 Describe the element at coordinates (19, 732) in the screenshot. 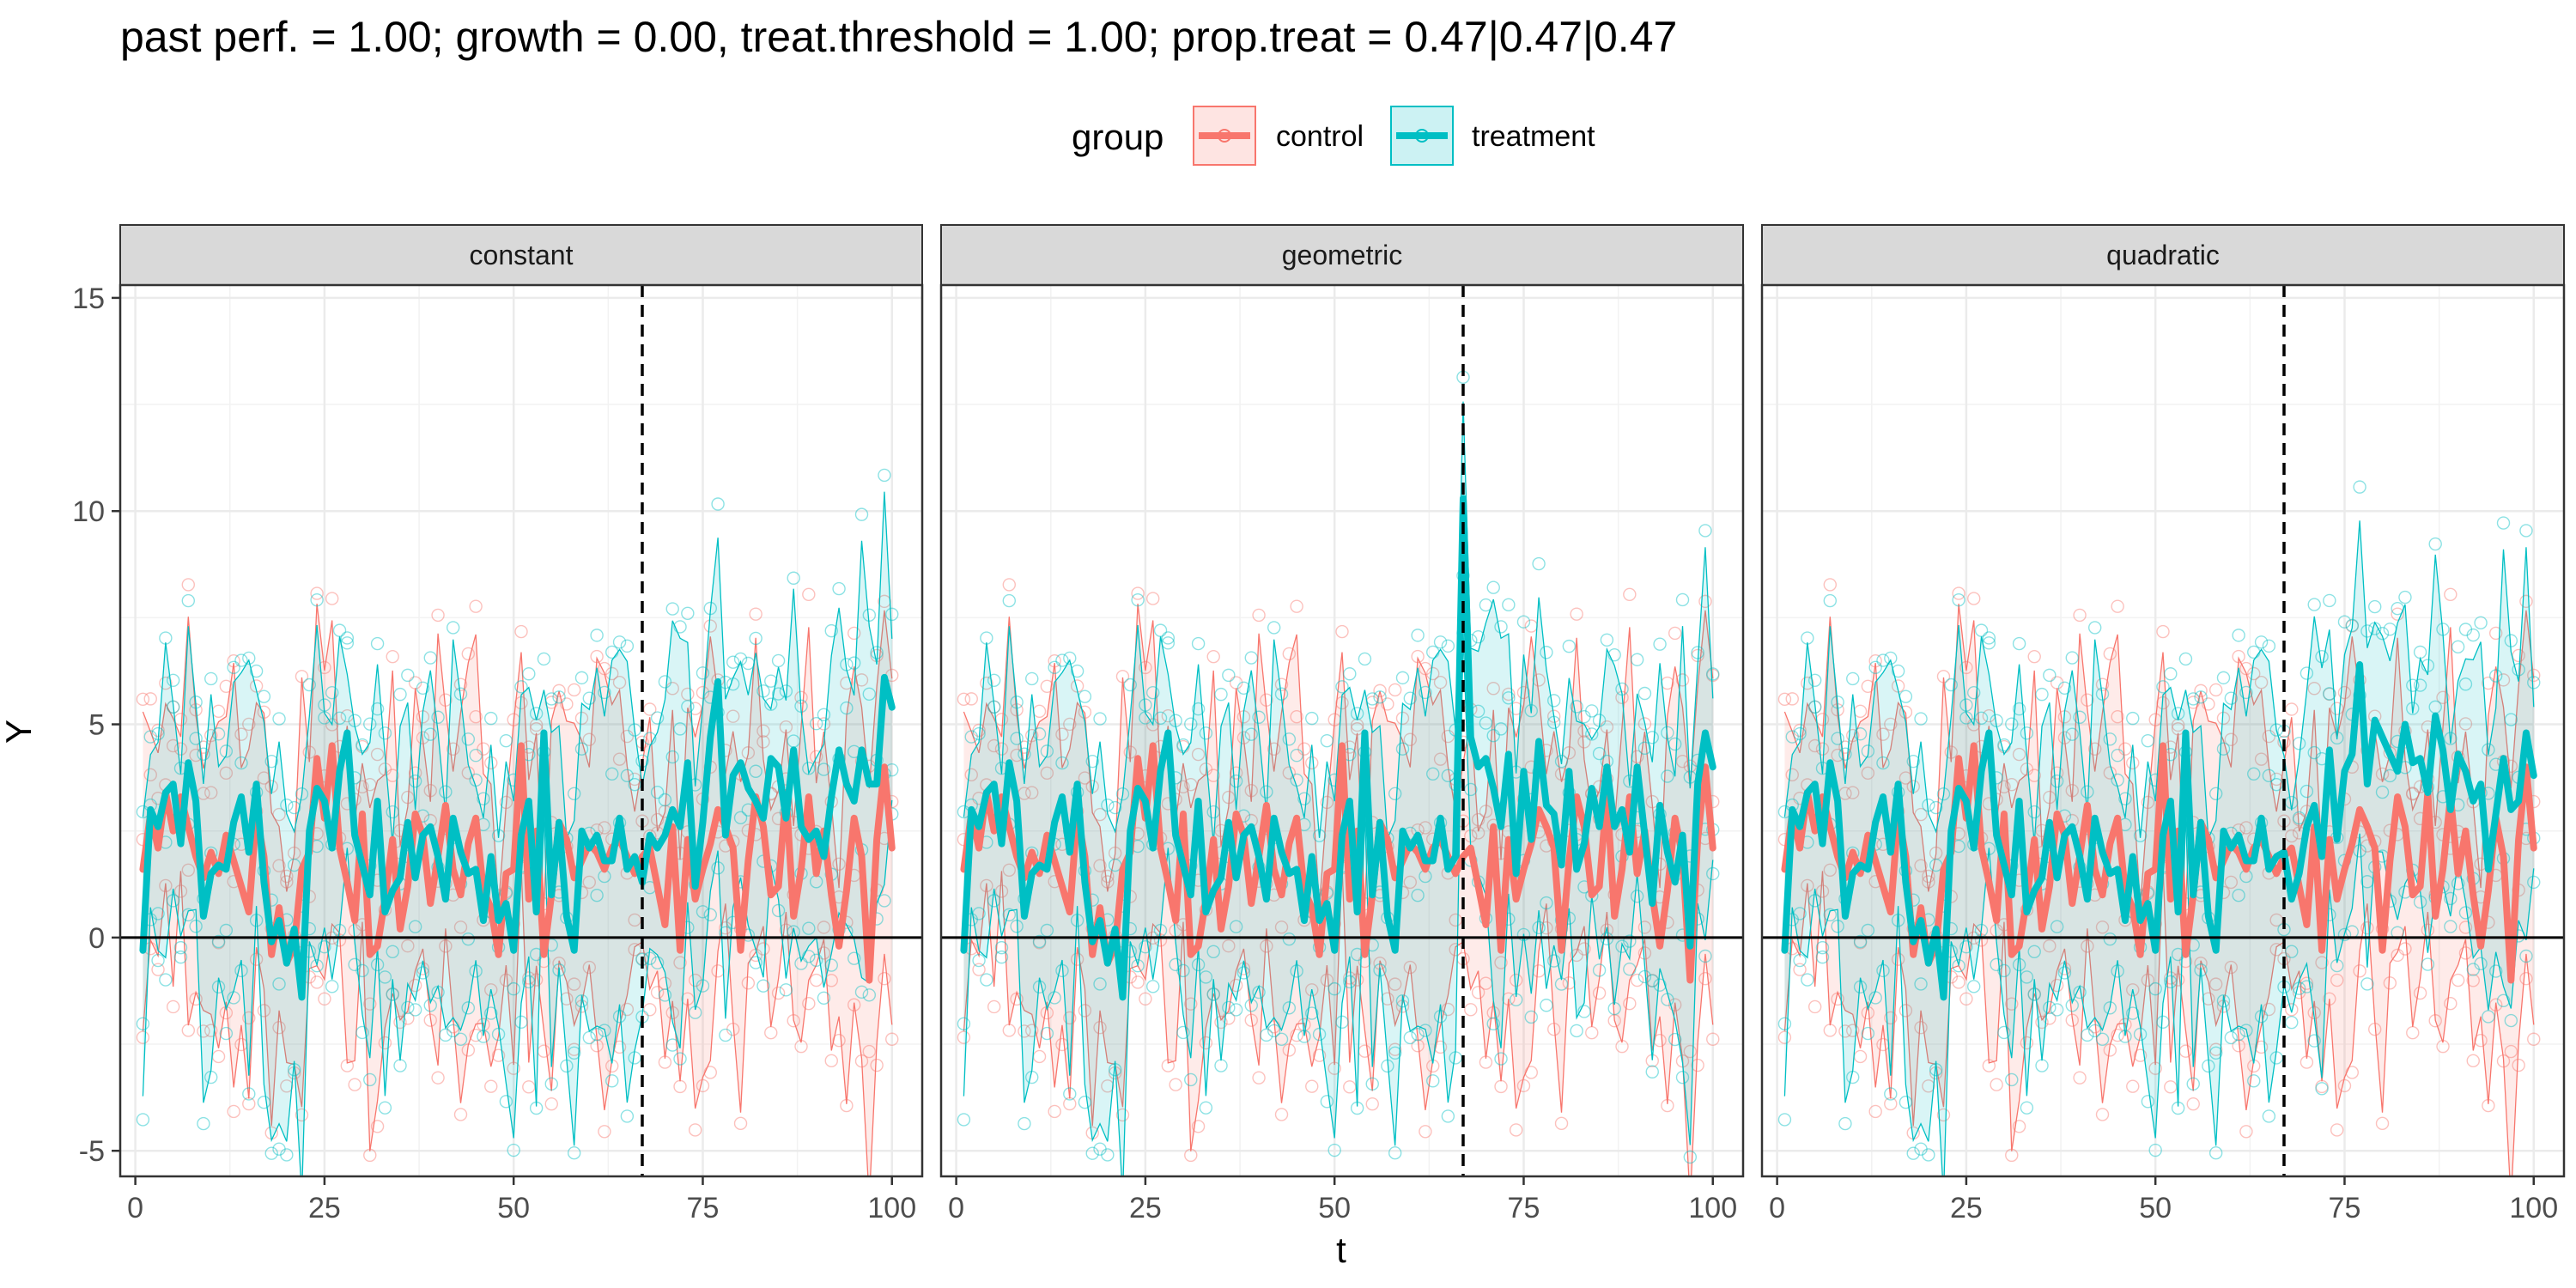

I see `y-axis-title: Y` at that location.